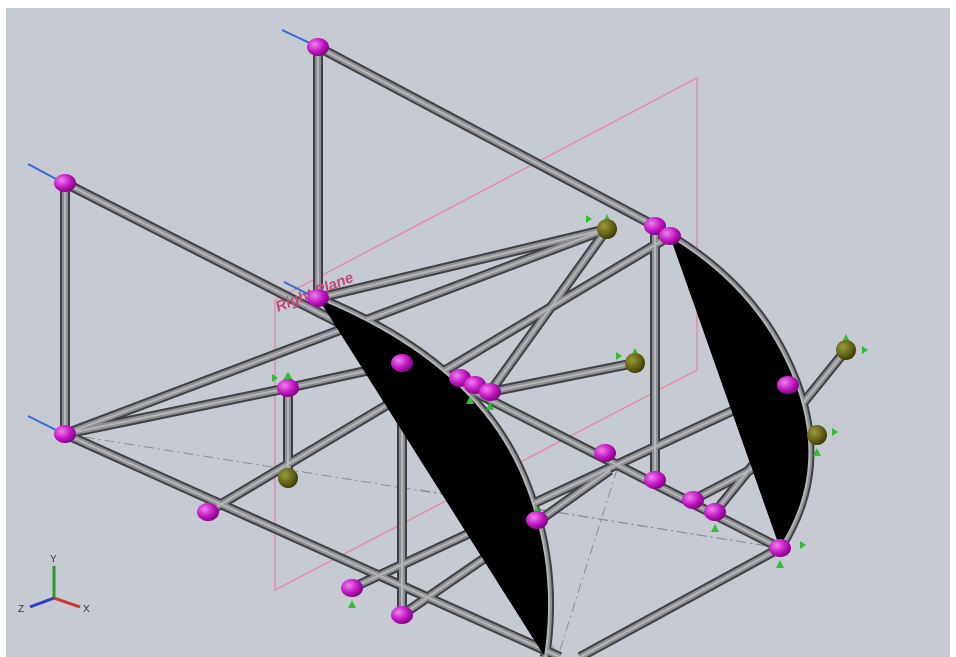 The height and width of the screenshot is (657, 956). What do you see at coordinates (86, 609) in the screenshot?
I see `triad-x: X` at bounding box center [86, 609].